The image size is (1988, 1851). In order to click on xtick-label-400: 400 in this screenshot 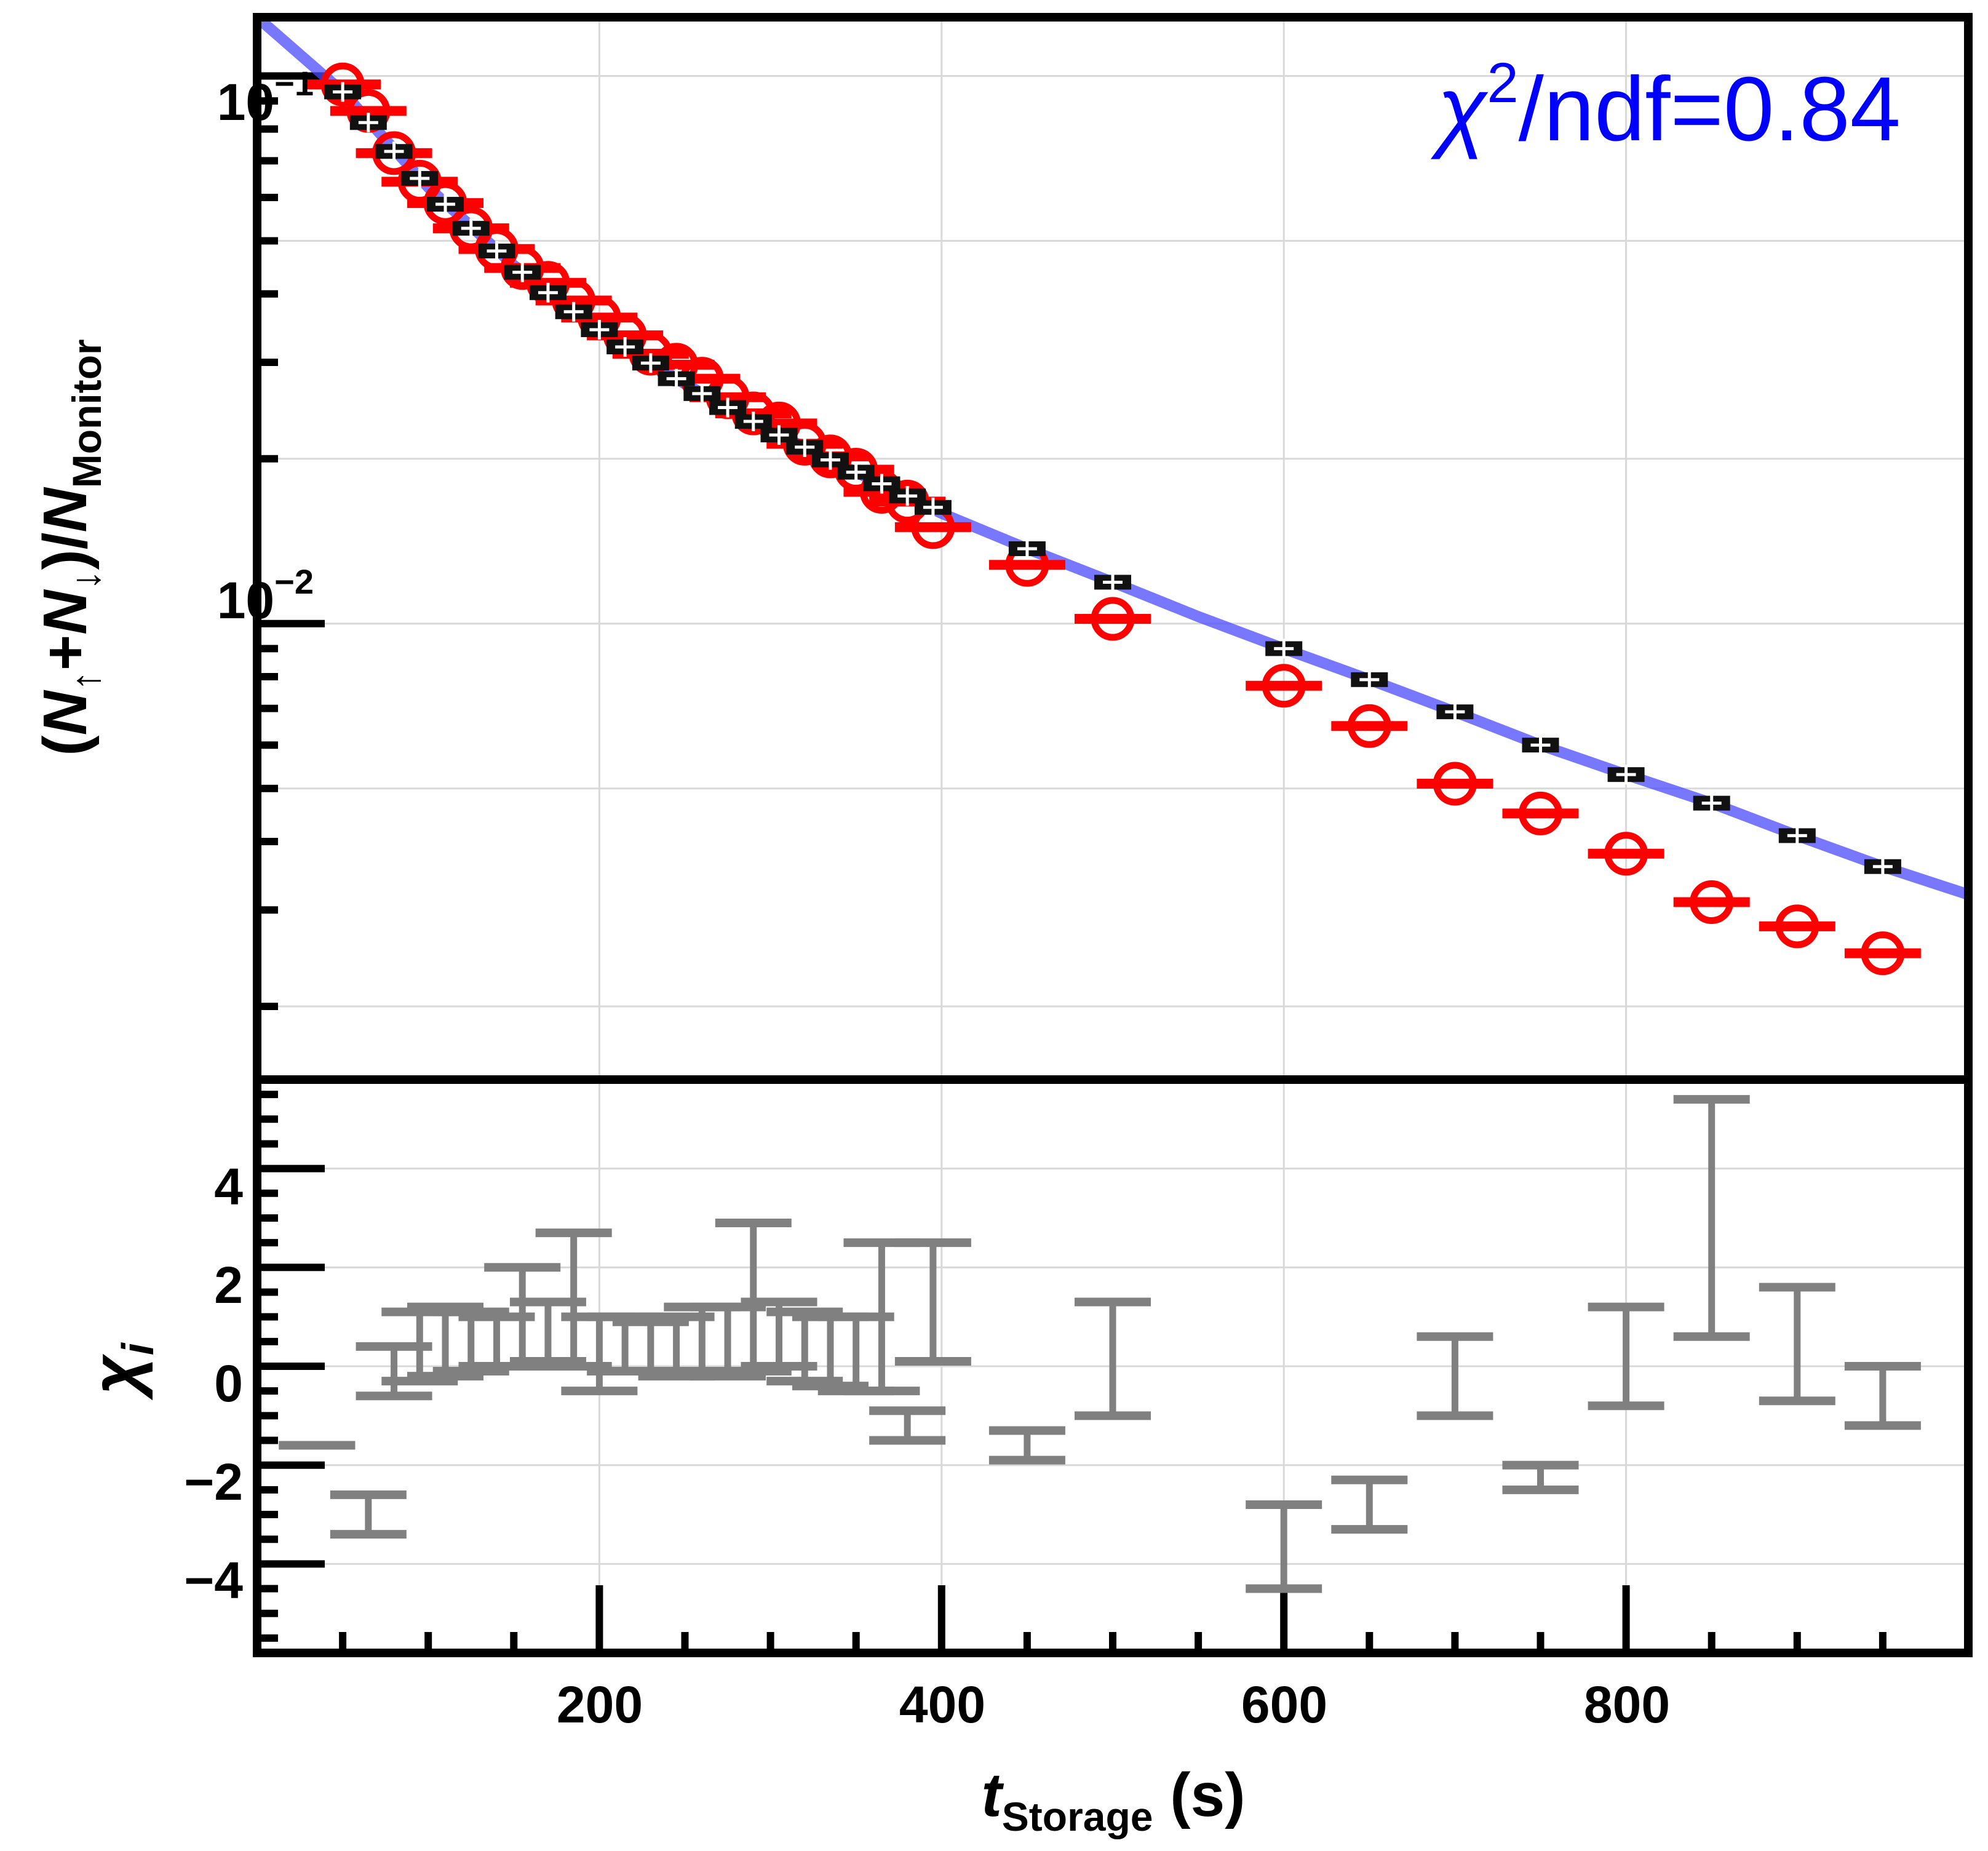, I will do `click(942, 1705)`.